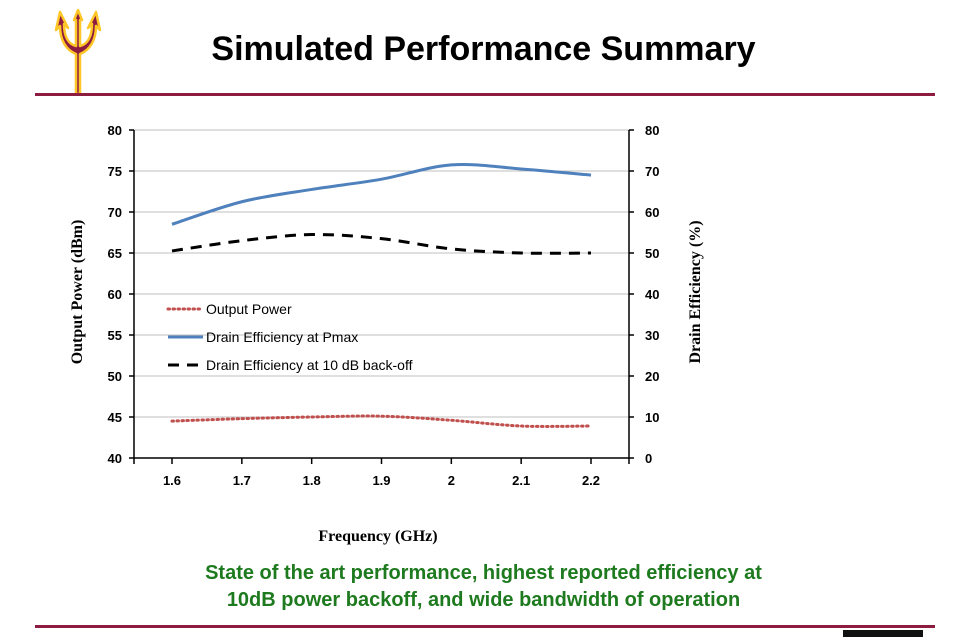  Describe the element at coordinates (77, 292) in the screenshot. I see `y-axis-label: Output Power (dBm)` at that location.